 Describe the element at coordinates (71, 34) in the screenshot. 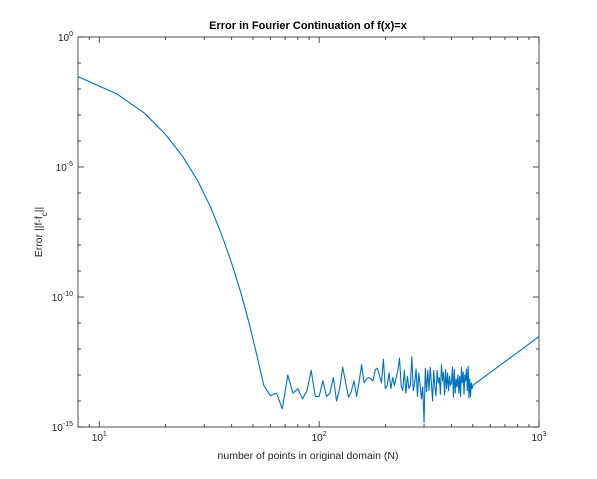

I see `y-tick-label-exponent: 0` at that location.